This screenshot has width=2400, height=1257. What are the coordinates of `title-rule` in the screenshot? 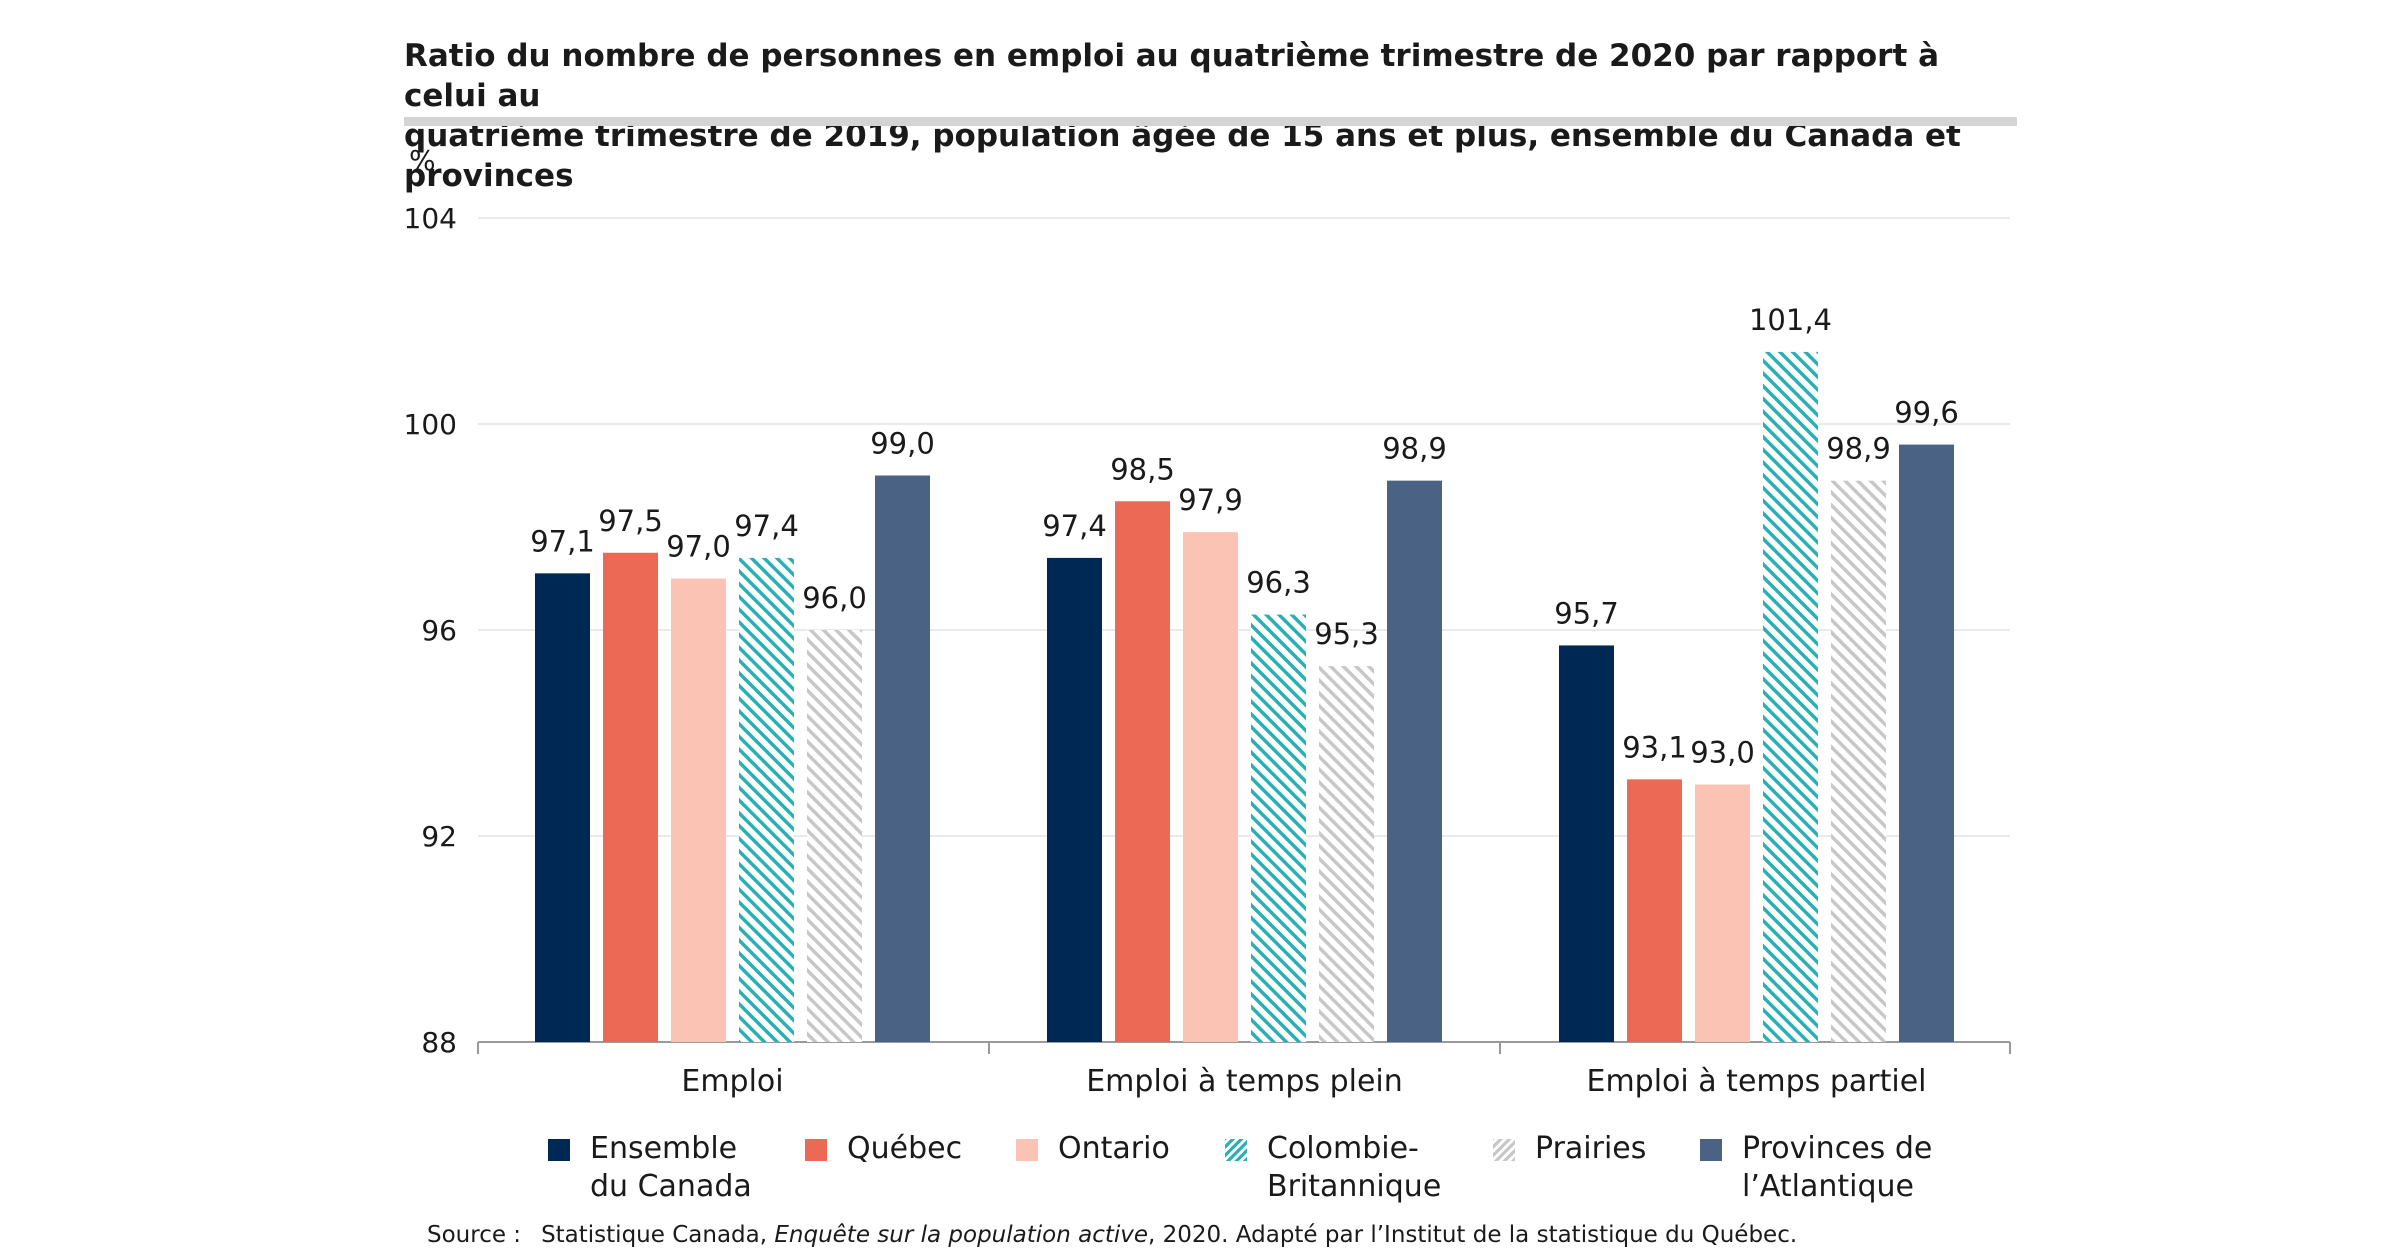 It's located at (1210, 121).